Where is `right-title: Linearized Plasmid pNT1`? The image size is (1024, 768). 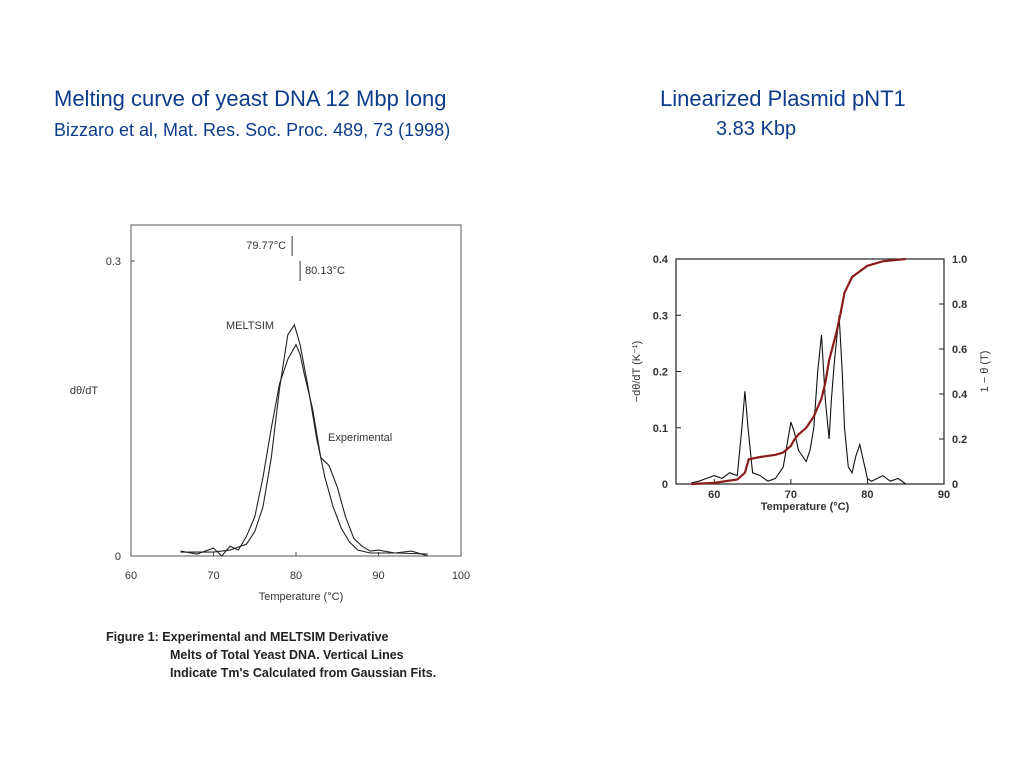
right-title: Linearized Plasmid pNT1 is located at coordinates (783, 98).